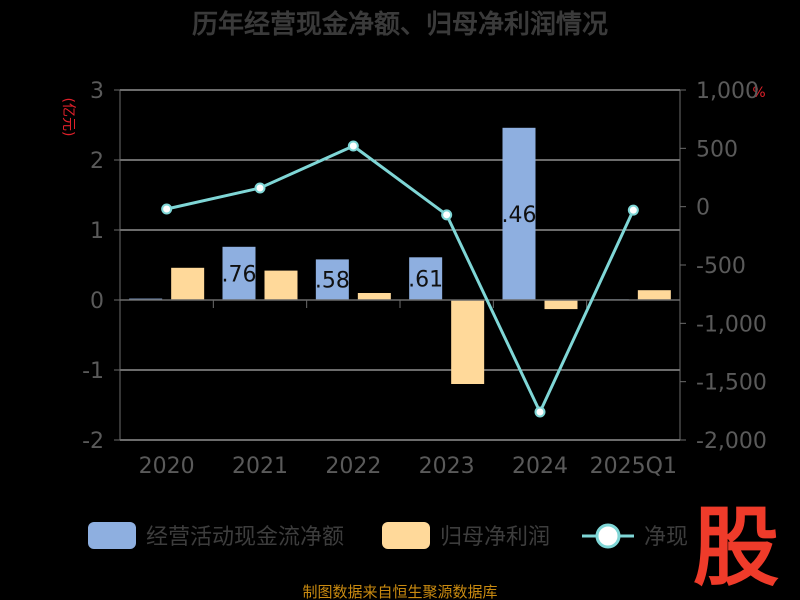 The image size is (800, 600). Describe the element at coordinates (400, 24) in the screenshot. I see `chart-title: 历年经营现金净额、归母净利润情况` at that location.